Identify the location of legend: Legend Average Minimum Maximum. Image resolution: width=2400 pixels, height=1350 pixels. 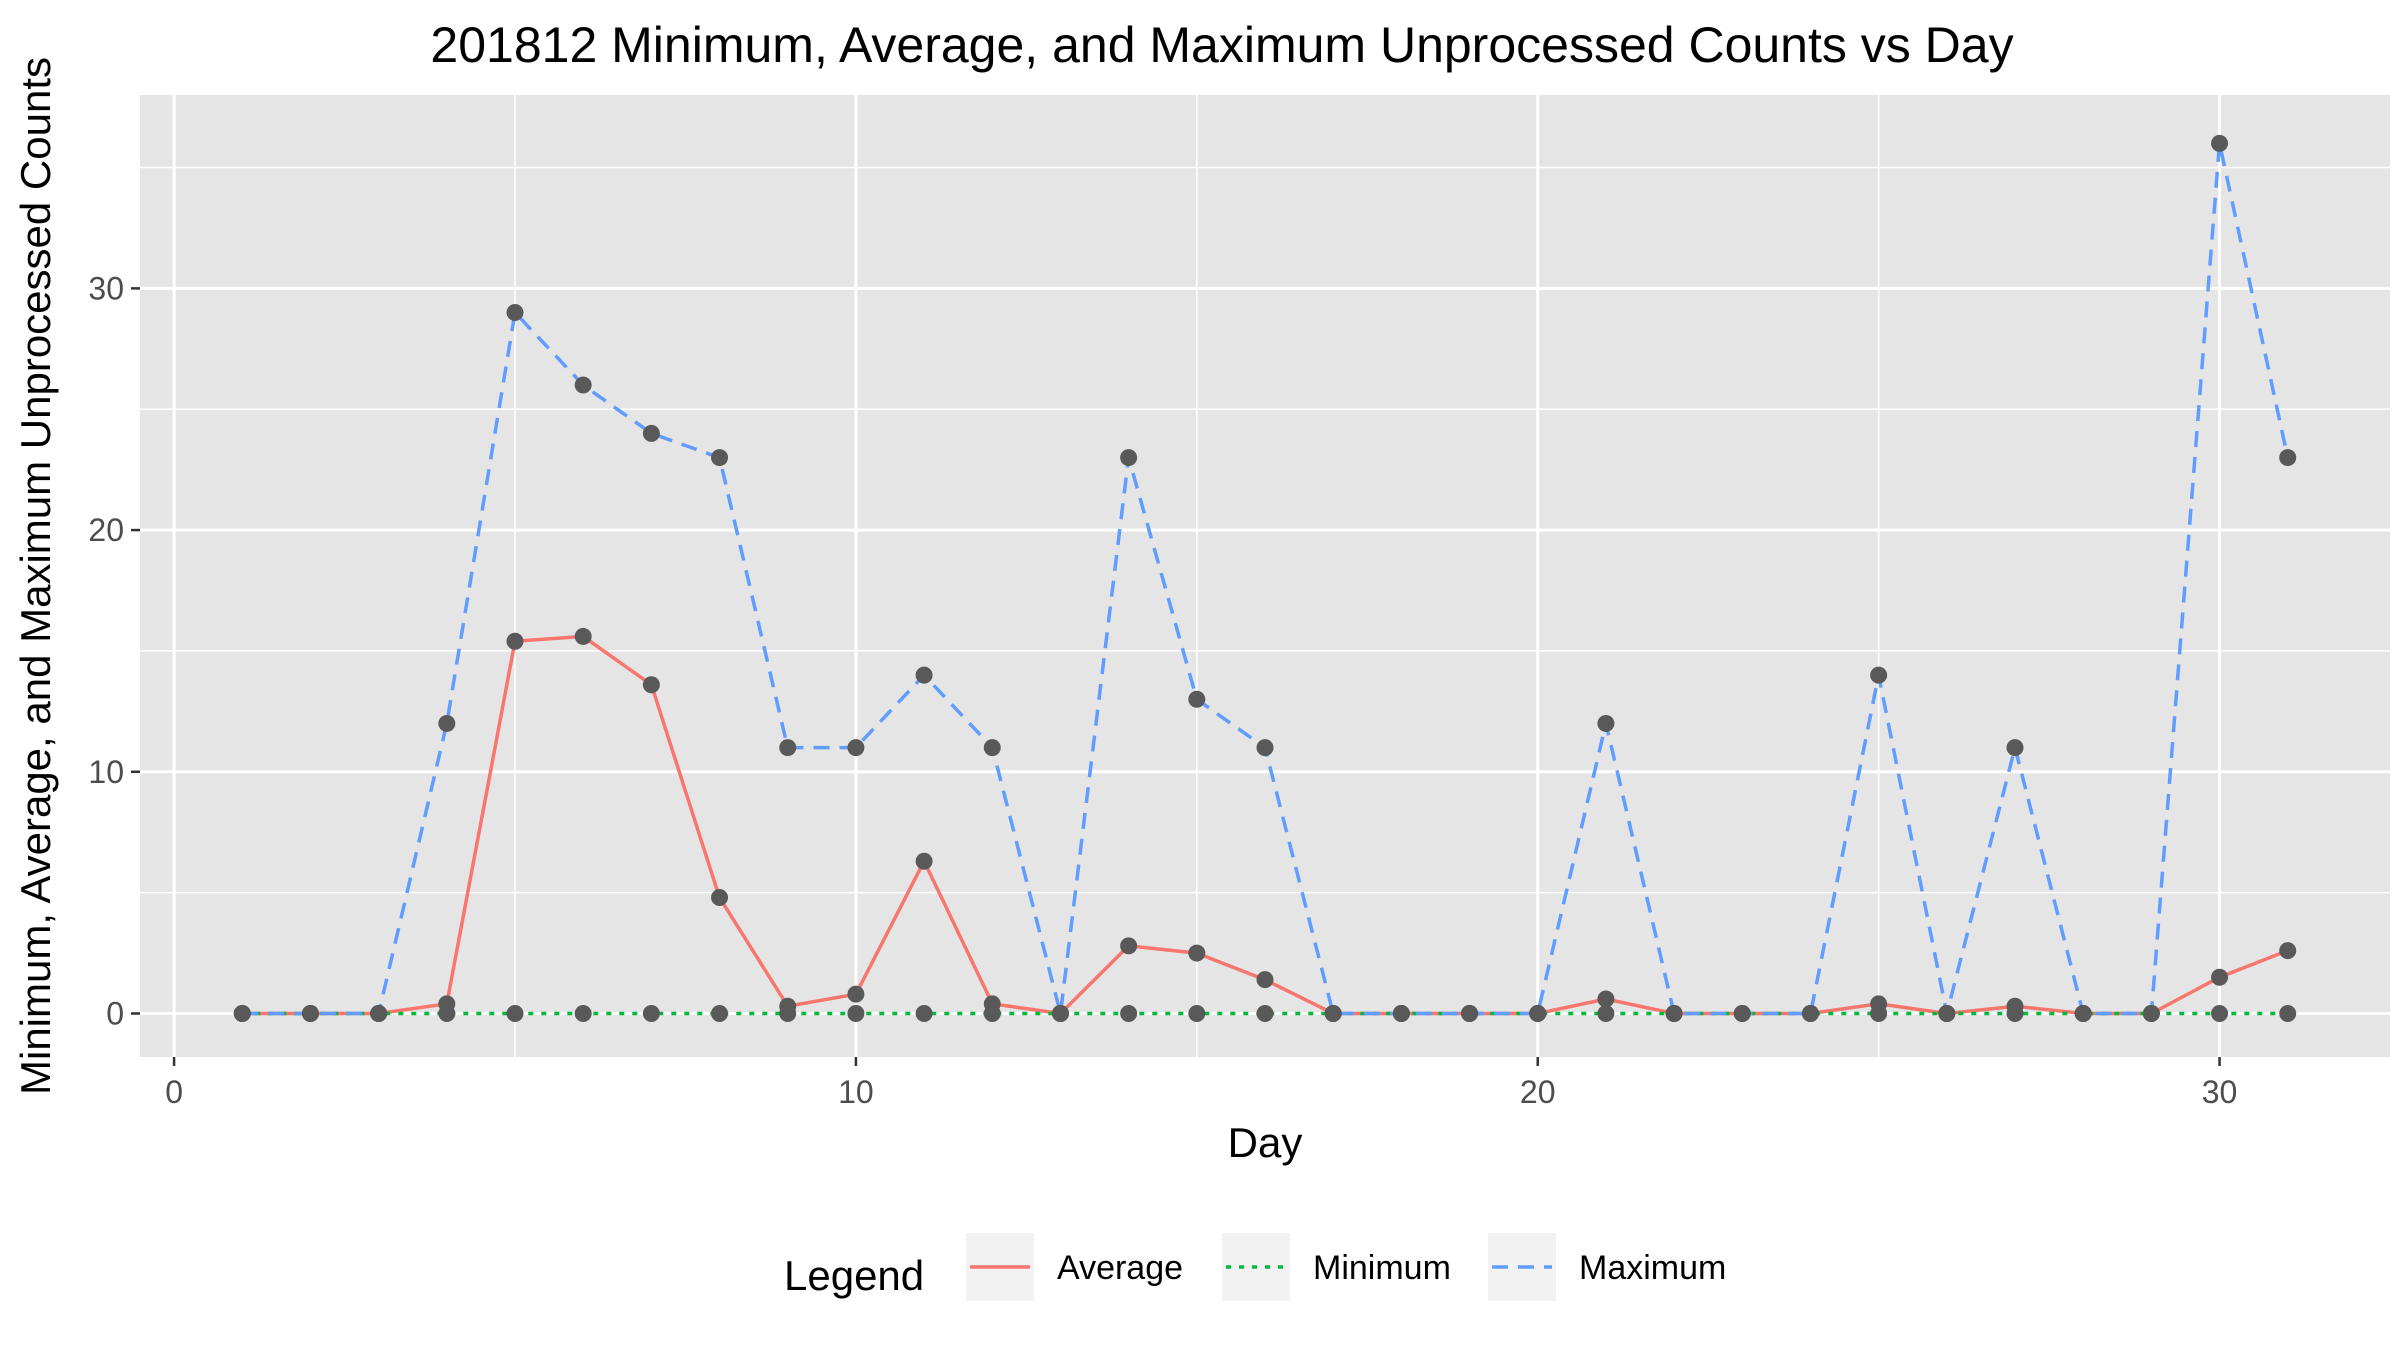
(1255, 1267).